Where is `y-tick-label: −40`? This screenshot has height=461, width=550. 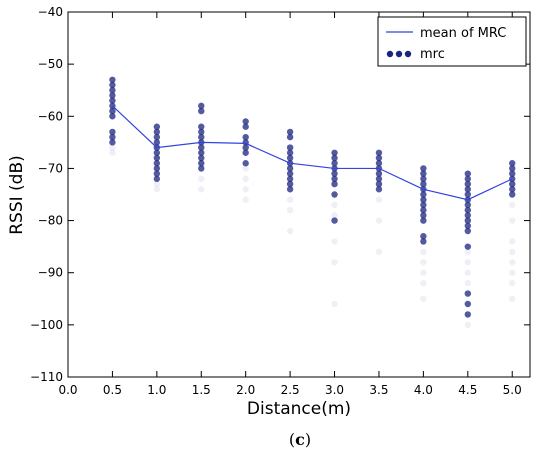 y-tick-label: −40 is located at coordinates (50, 12).